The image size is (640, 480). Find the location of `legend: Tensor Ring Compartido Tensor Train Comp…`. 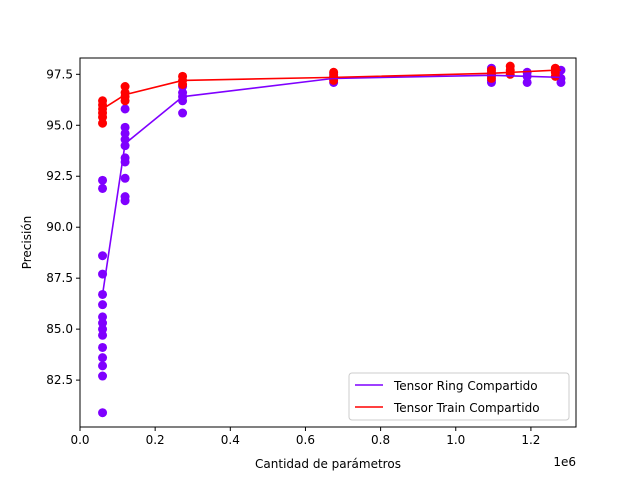

legend: Tensor Ring Compartido Tensor Train Comp… is located at coordinates (459, 396).